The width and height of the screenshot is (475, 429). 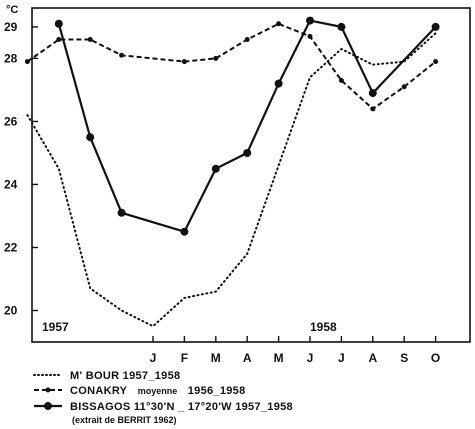 I want to click on legend-marker-conakry, so click(x=48, y=390).